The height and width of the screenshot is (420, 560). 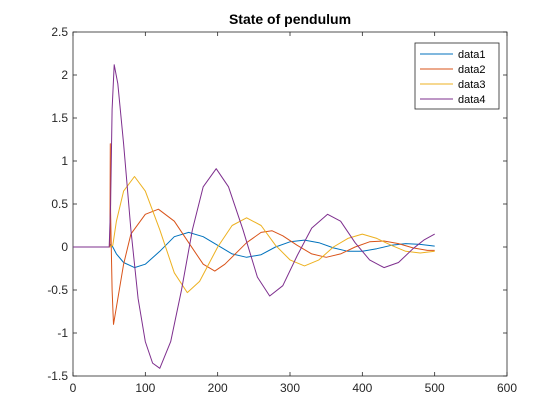 I want to click on x-tick-label: 600, so click(x=507, y=388).